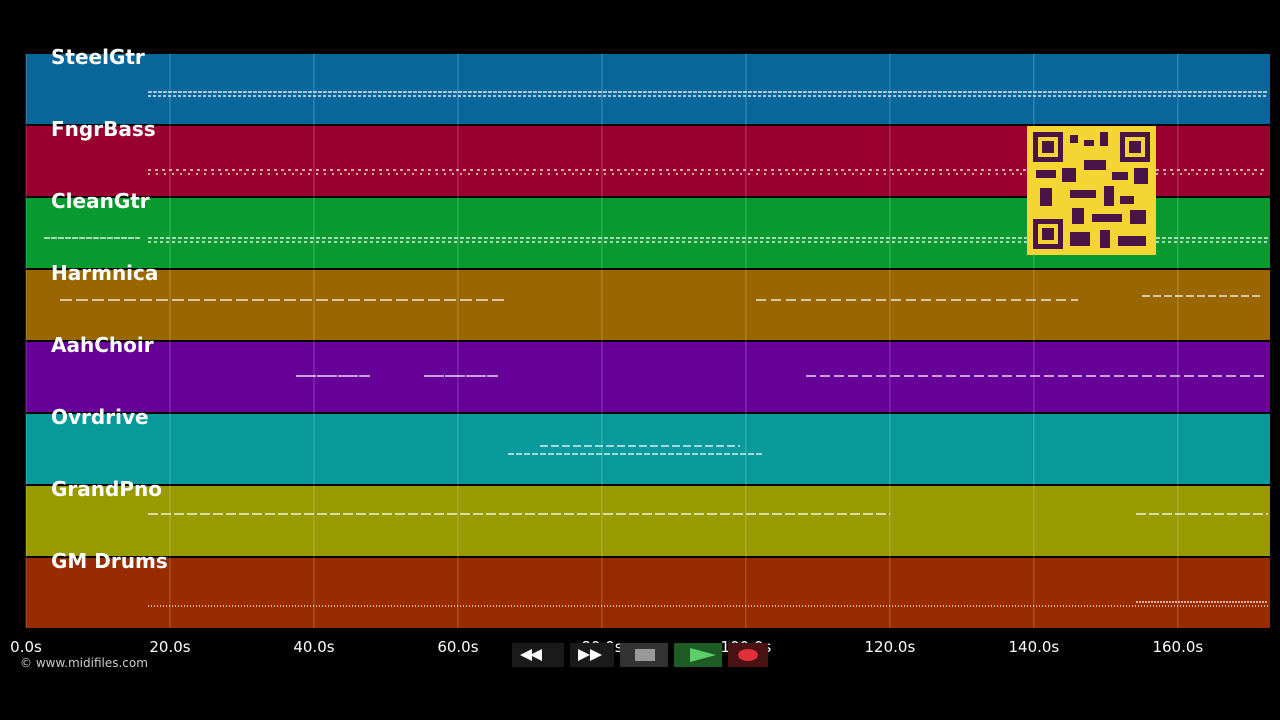  What do you see at coordinates (102, 345) in the screenshot?
I see `track-name: AahChoir` at bounding box center [102, 345].